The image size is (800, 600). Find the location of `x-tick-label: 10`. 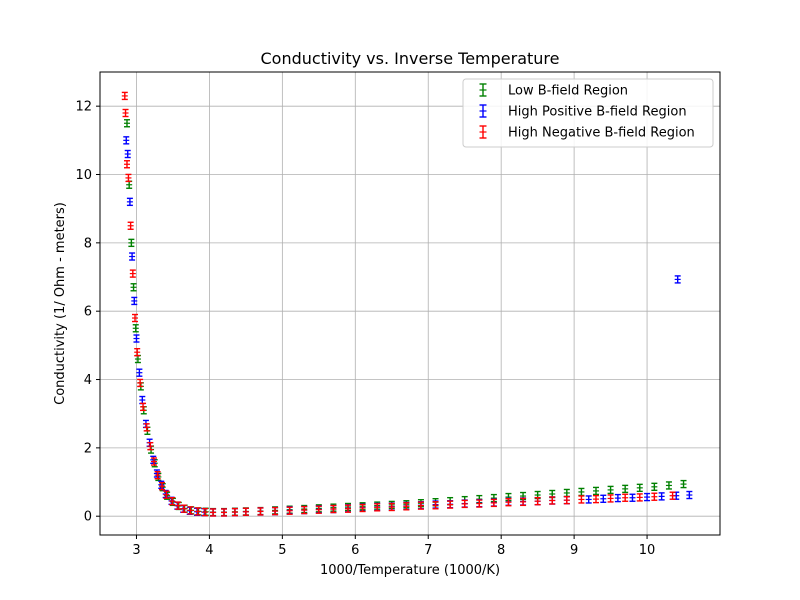

x-tick-label: 10 is located at coordinates (647, 550).